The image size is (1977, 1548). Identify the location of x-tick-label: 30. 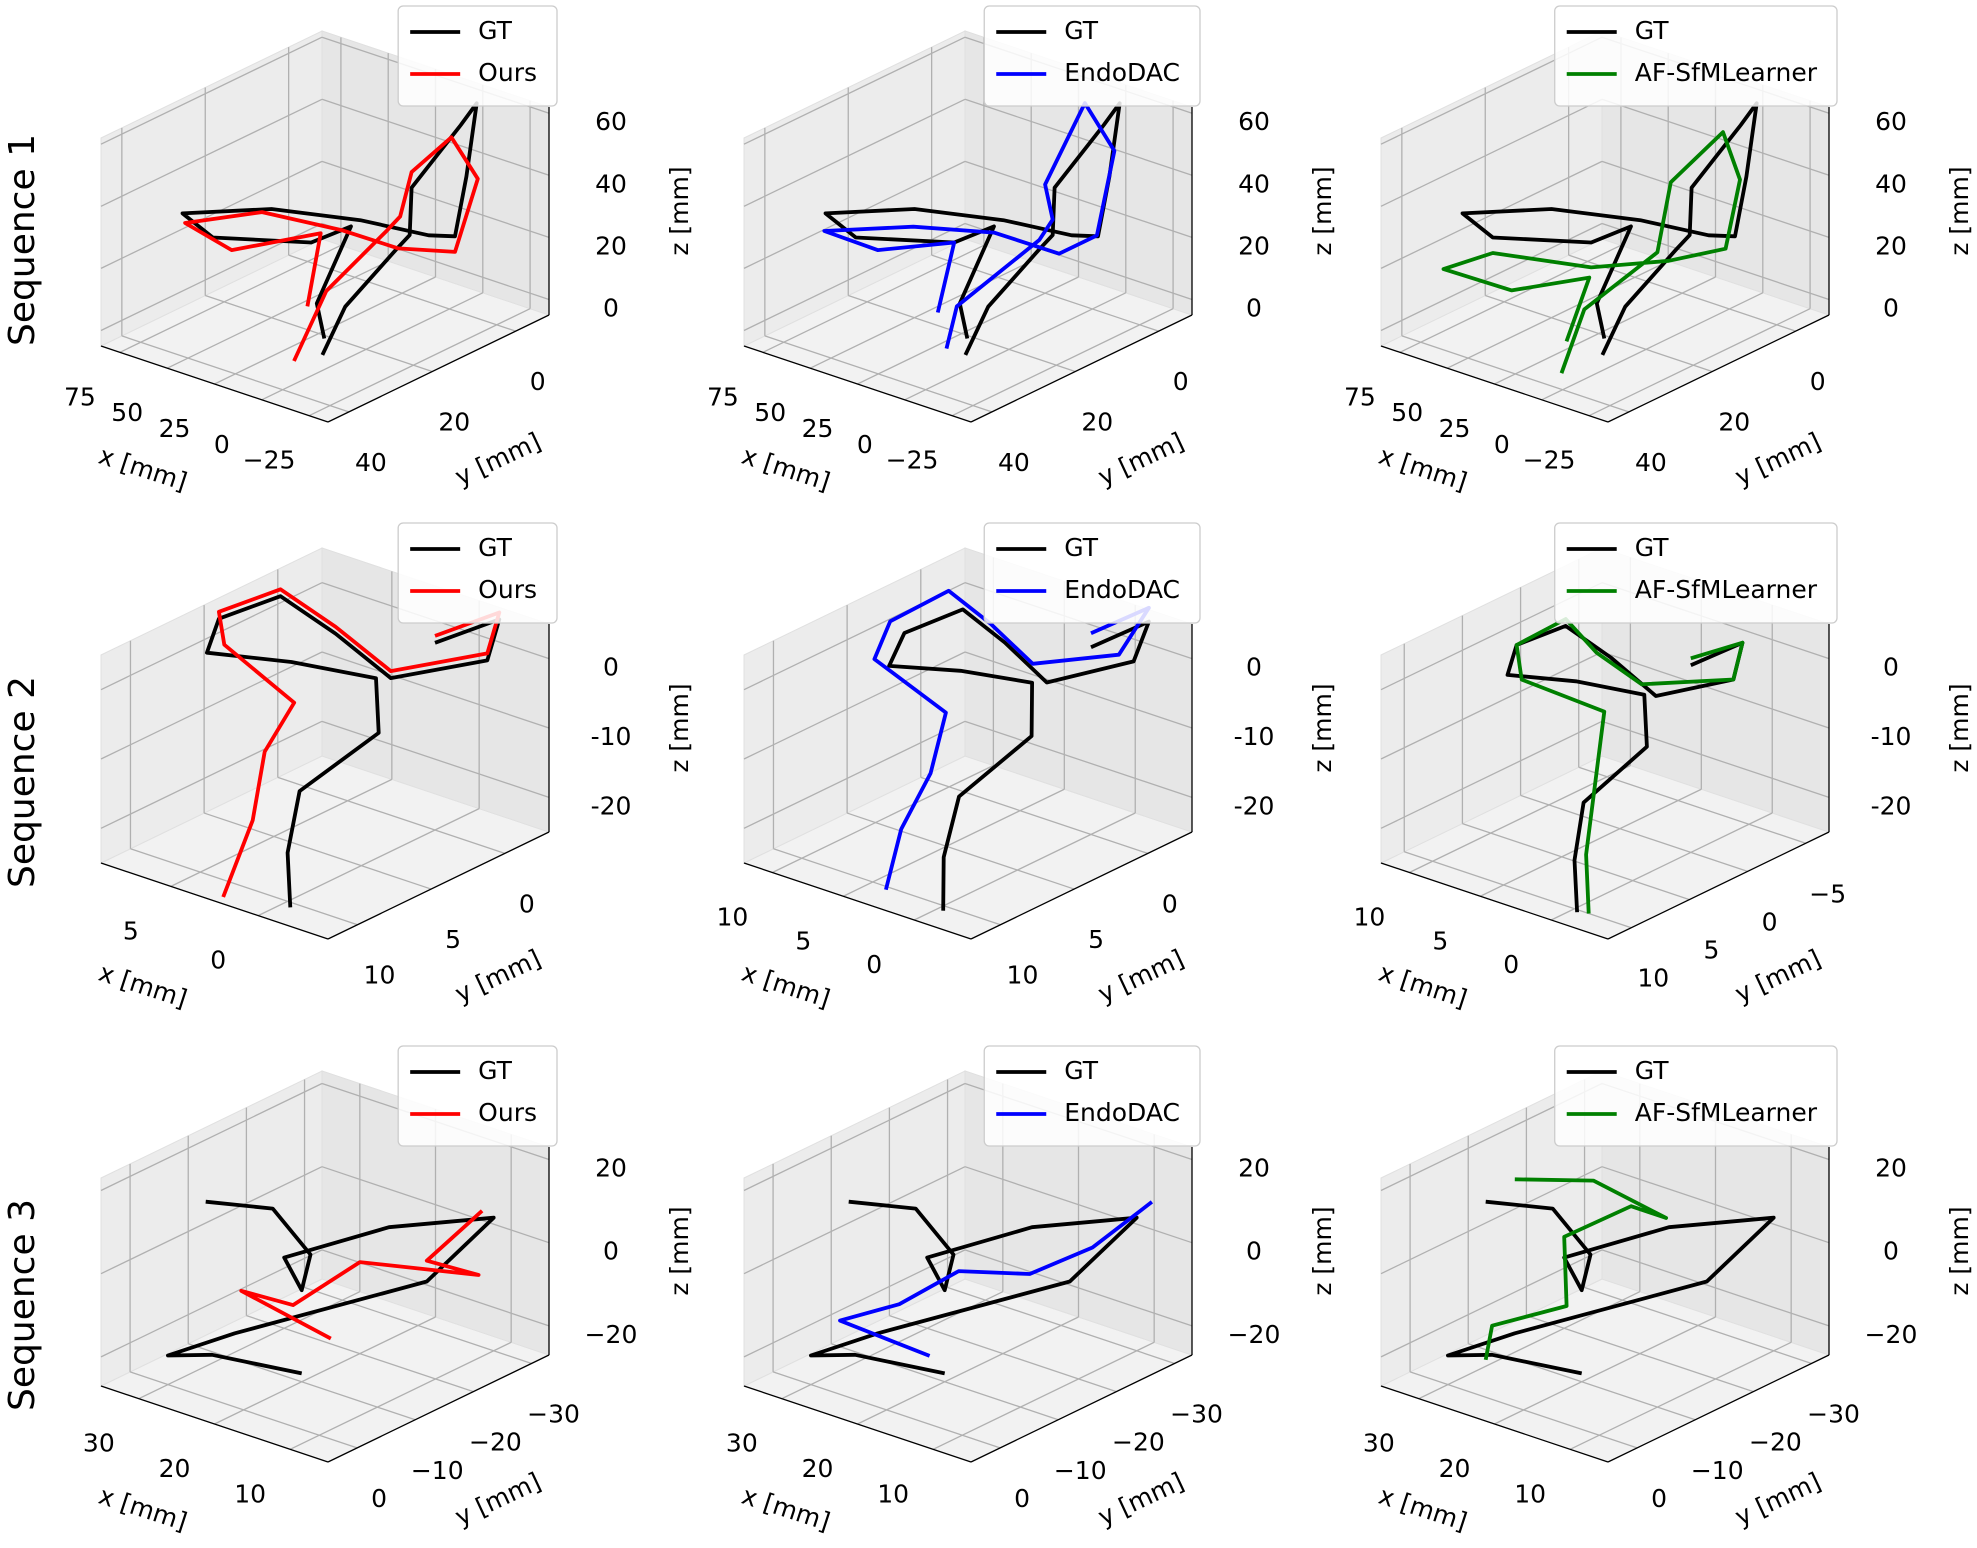
(1379, 1443).